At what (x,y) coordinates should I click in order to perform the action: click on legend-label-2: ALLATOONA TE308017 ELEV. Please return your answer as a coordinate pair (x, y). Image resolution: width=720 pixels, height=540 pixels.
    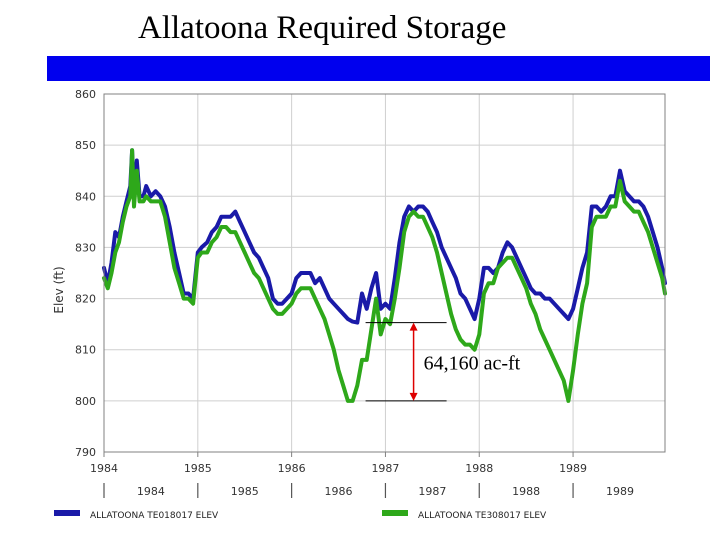
    Looking at the image, I should click on (482, 516).